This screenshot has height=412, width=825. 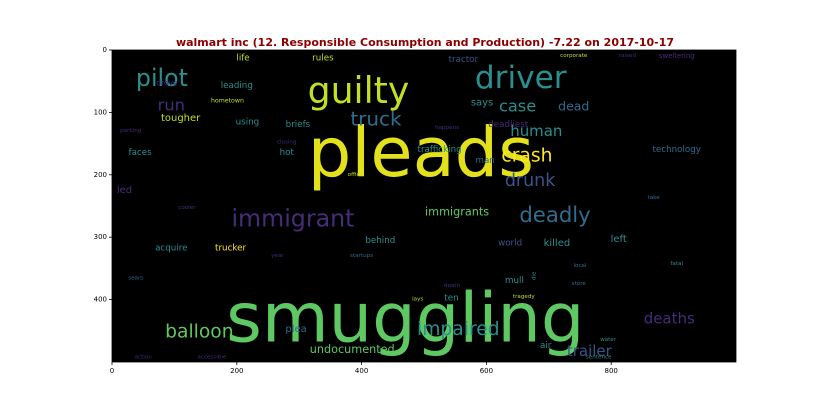 What do you see at coordinates (464, 60) in the screenshot?
I see `word-tractor: tractor` at bounding box center [464, 60].